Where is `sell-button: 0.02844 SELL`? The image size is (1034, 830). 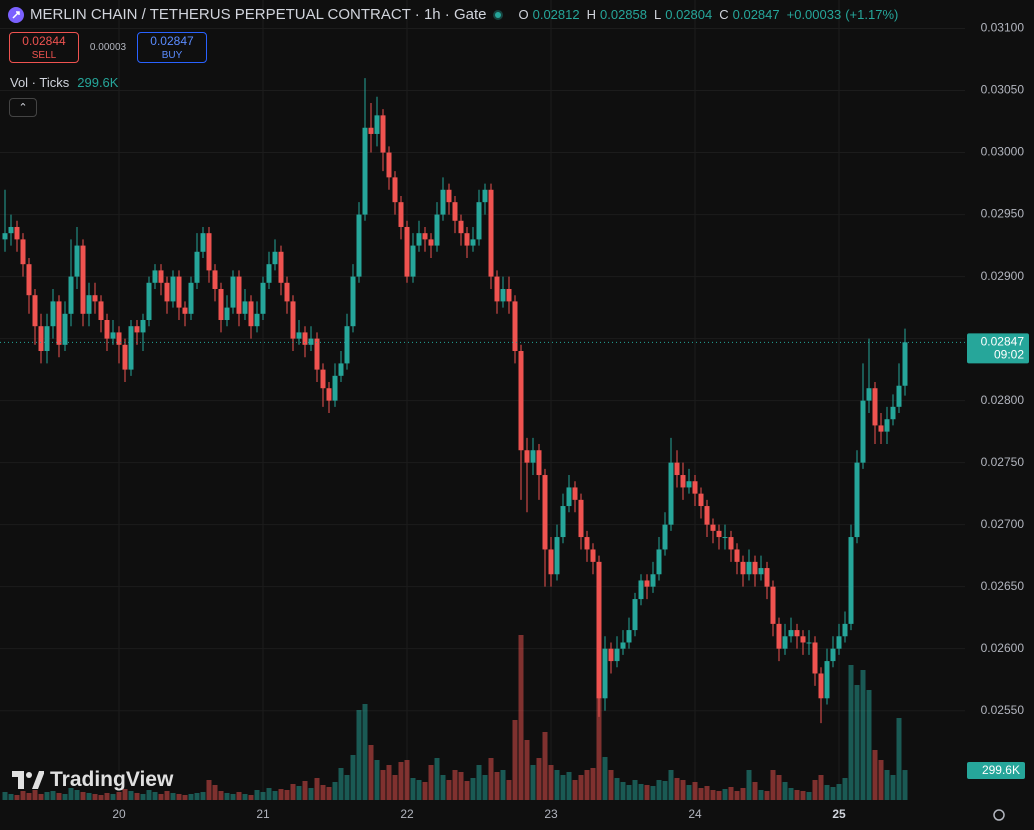
sell-button: 0.02844 SELL is located at coordinates (44, 47).